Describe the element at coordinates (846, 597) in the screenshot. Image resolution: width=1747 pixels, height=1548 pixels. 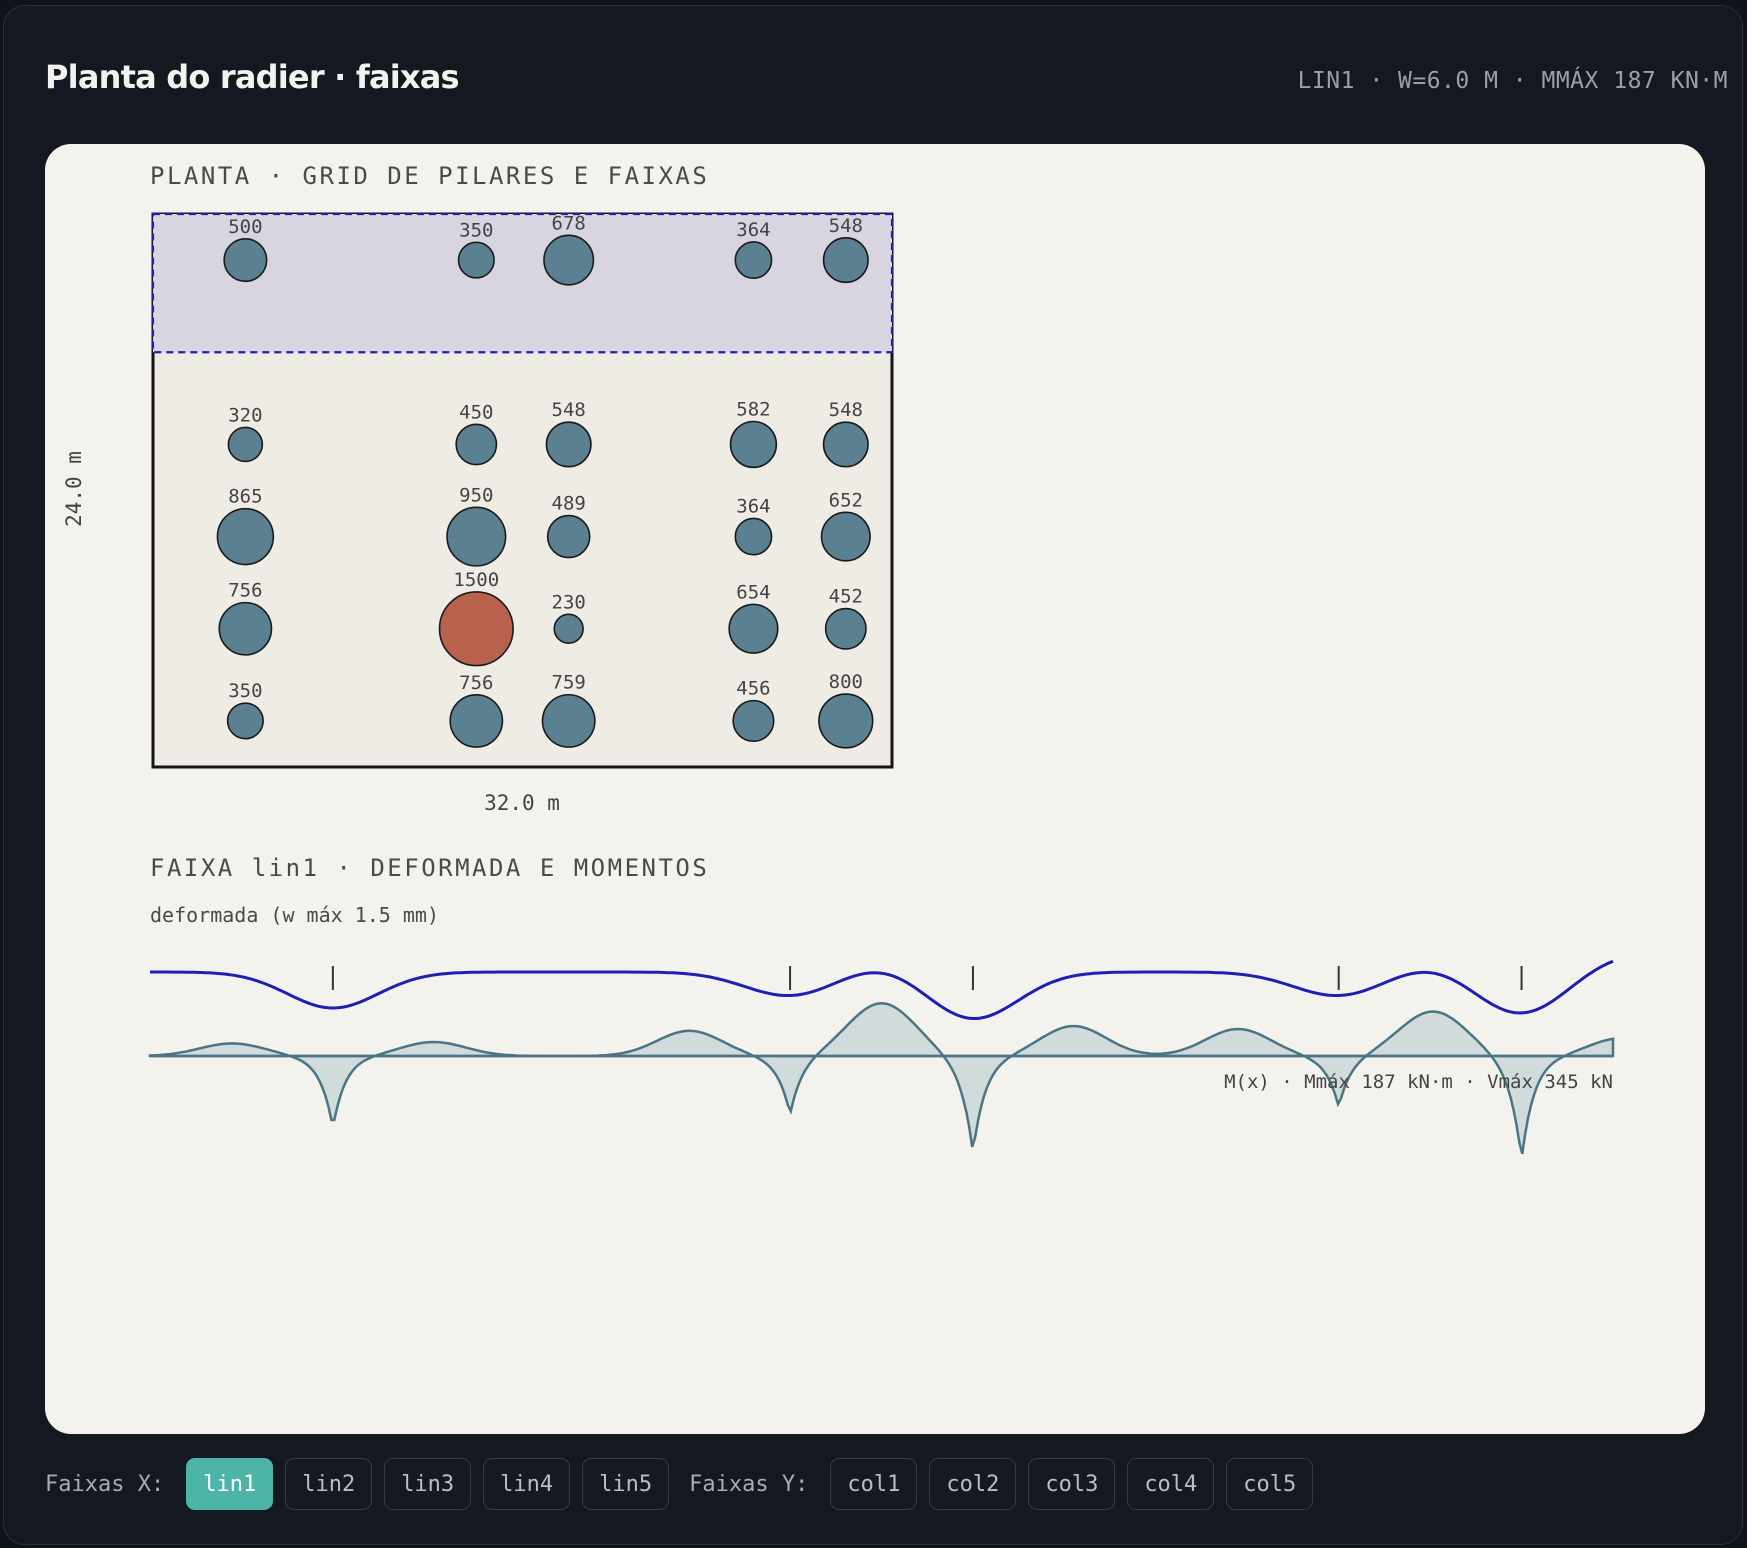
I see `column-load-label: 452` at that location.